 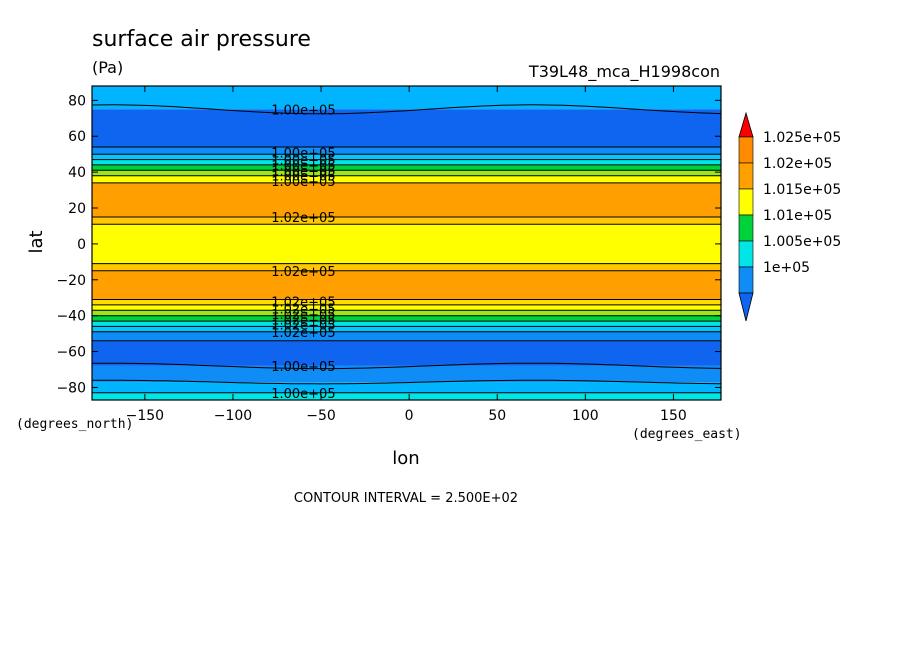 What do you see at coordinates (201, 39) in the screenshot?
I see `chart-title: surface air pressure` at bounding box center [201, 39].